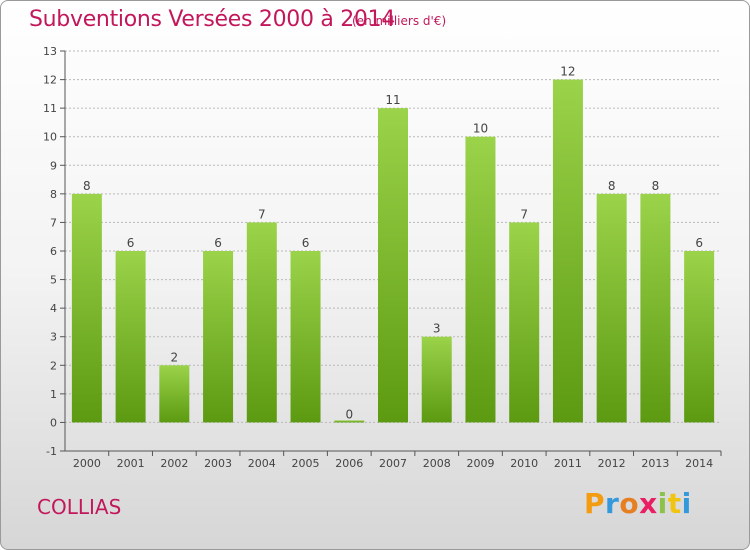 The height and width of the screenshot is (550, 750). I want to click on y-tick-label: 10, so click(50, 137).